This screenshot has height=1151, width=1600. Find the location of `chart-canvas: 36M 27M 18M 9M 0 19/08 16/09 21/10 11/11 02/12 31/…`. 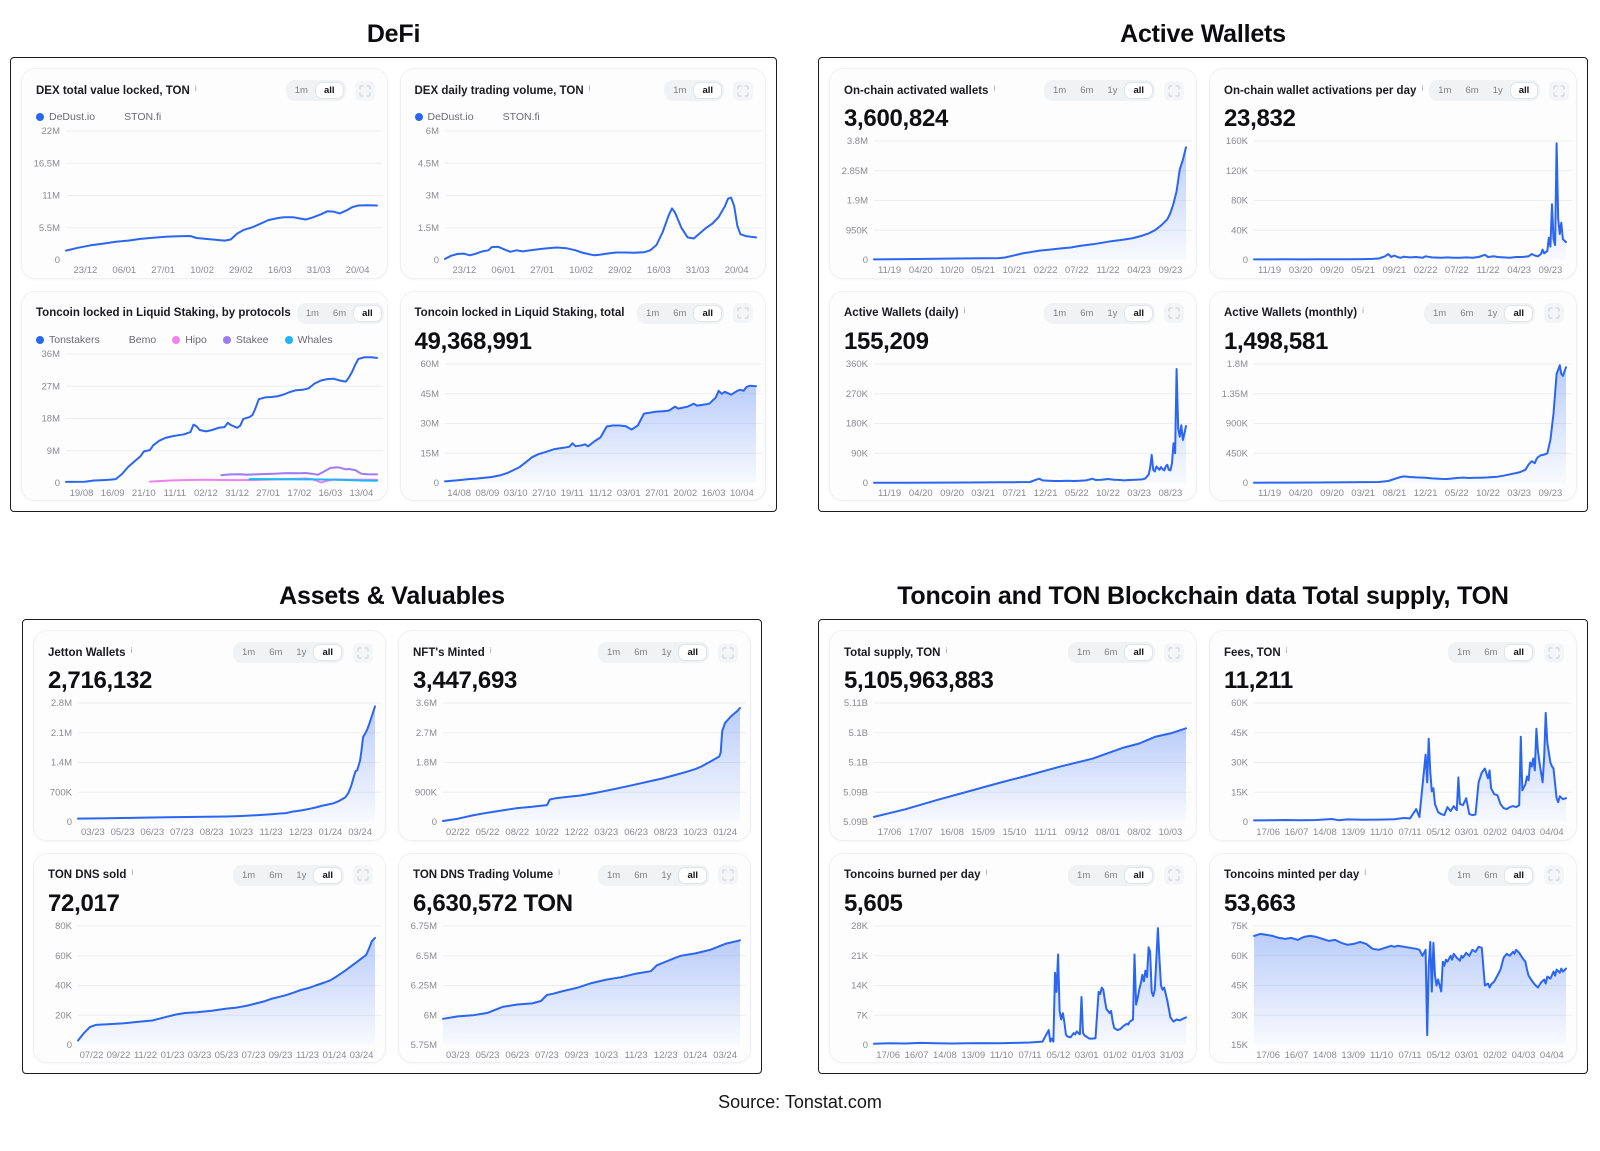

chart-canvas: 36M 27M 18M 9M 0 19/08 16/09 21/10 11/11 02/12 31/… is located at coordinates (204, 423).